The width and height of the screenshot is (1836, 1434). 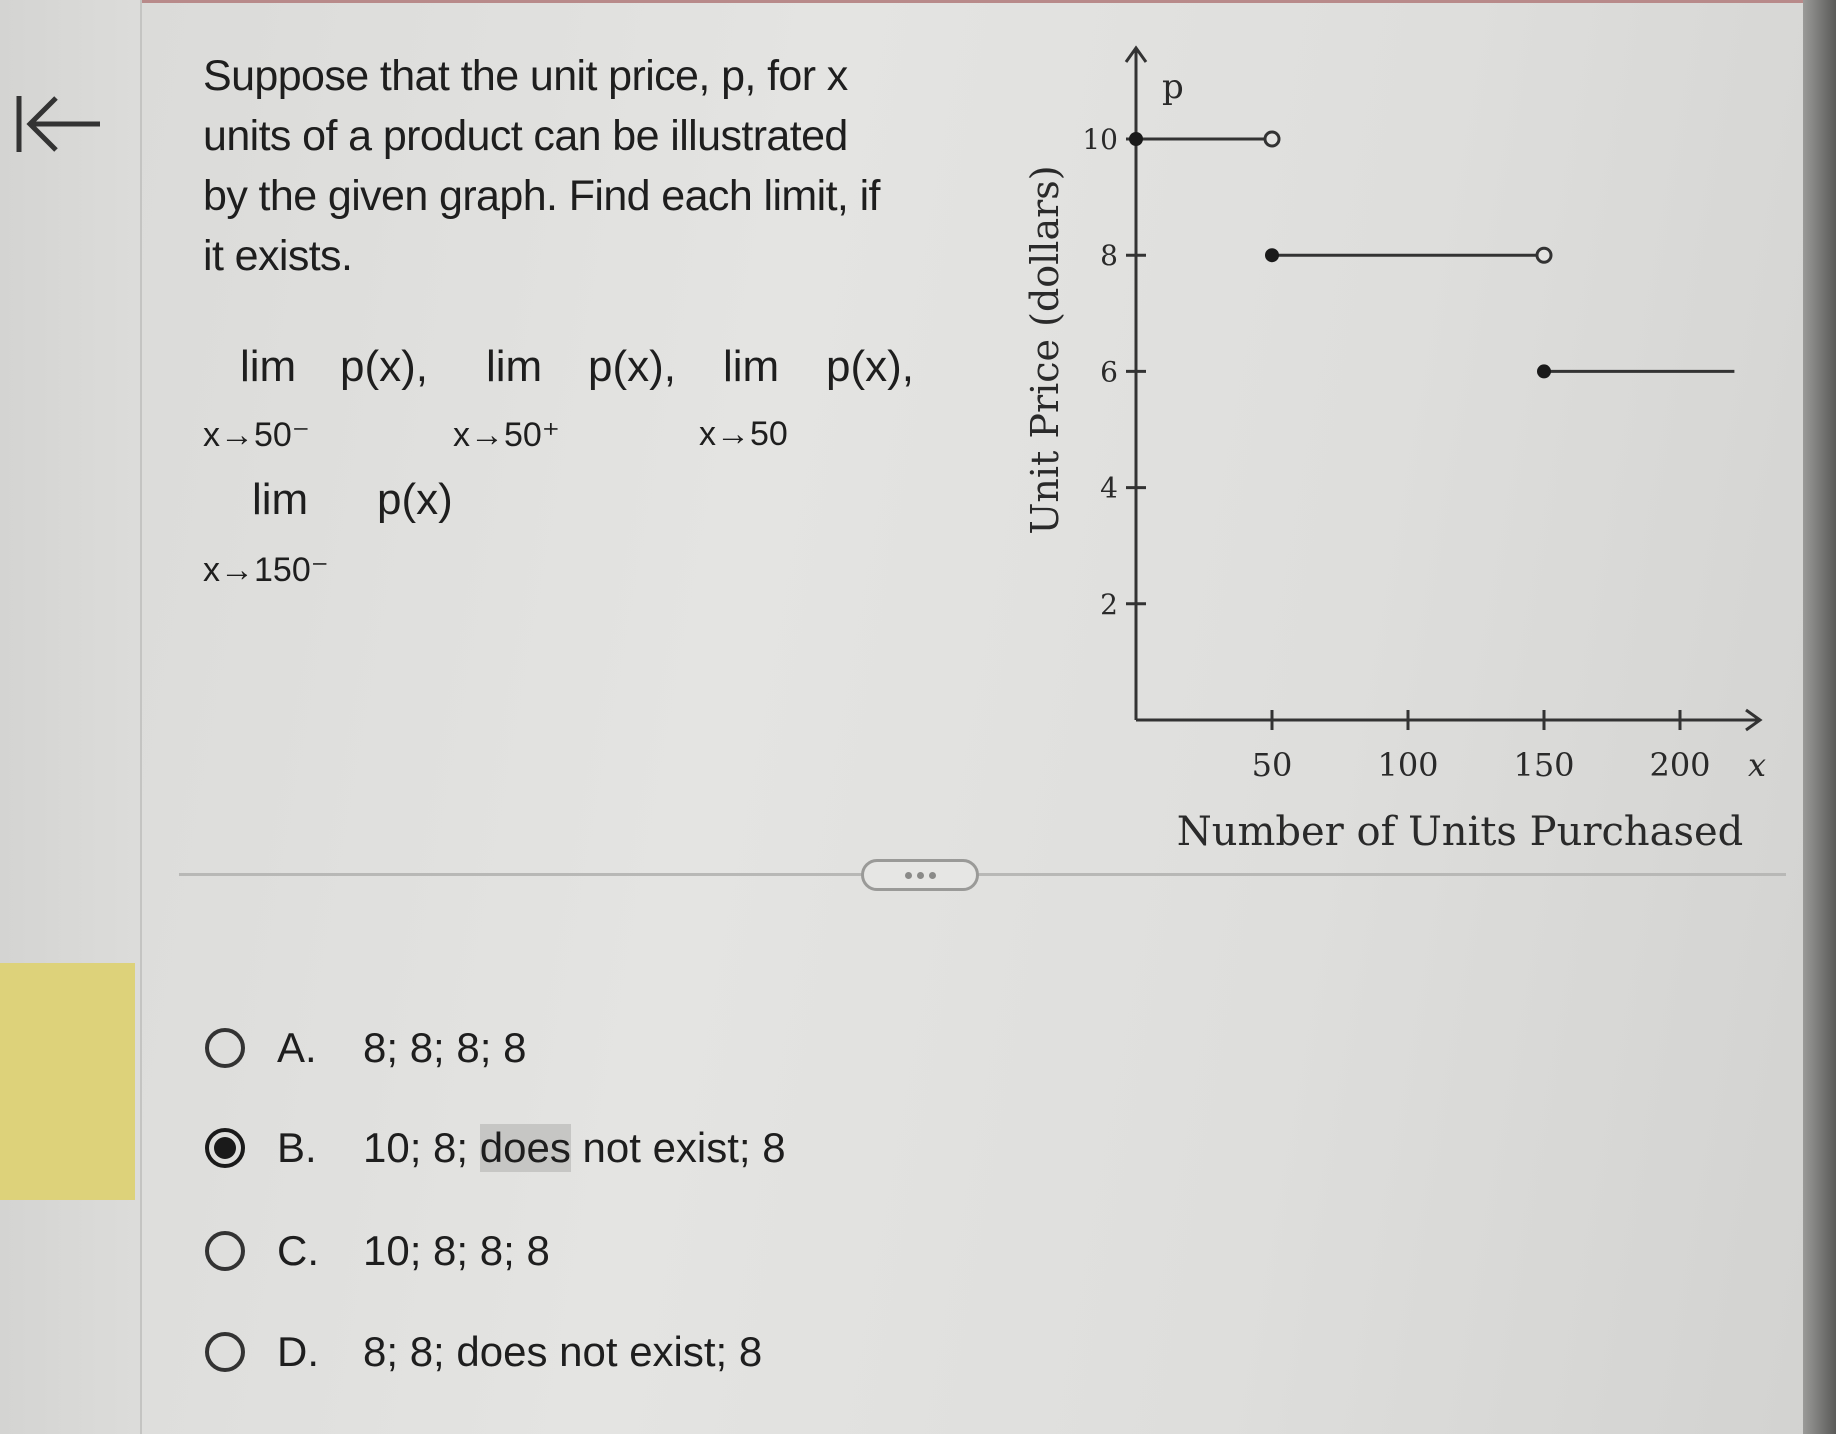 What do you see at coordinates (1109, 371) in the screenshot?
I see `y-tick-label: 6` at bounding box center [1109, 371].